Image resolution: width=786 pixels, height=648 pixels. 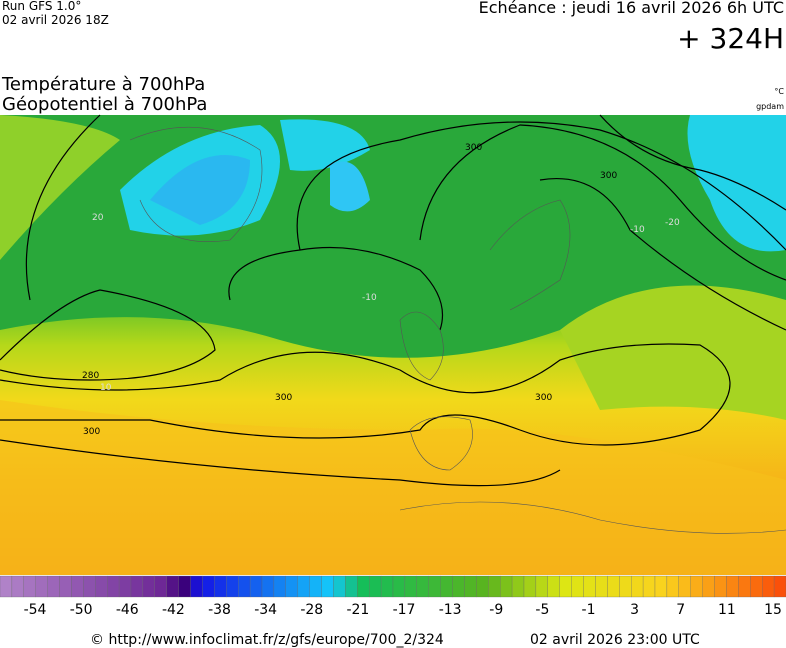 What do you see at coordinates (404, 610) in the screenshot?
I see `colorbar-label: -17` at bounding box center [404, 610].